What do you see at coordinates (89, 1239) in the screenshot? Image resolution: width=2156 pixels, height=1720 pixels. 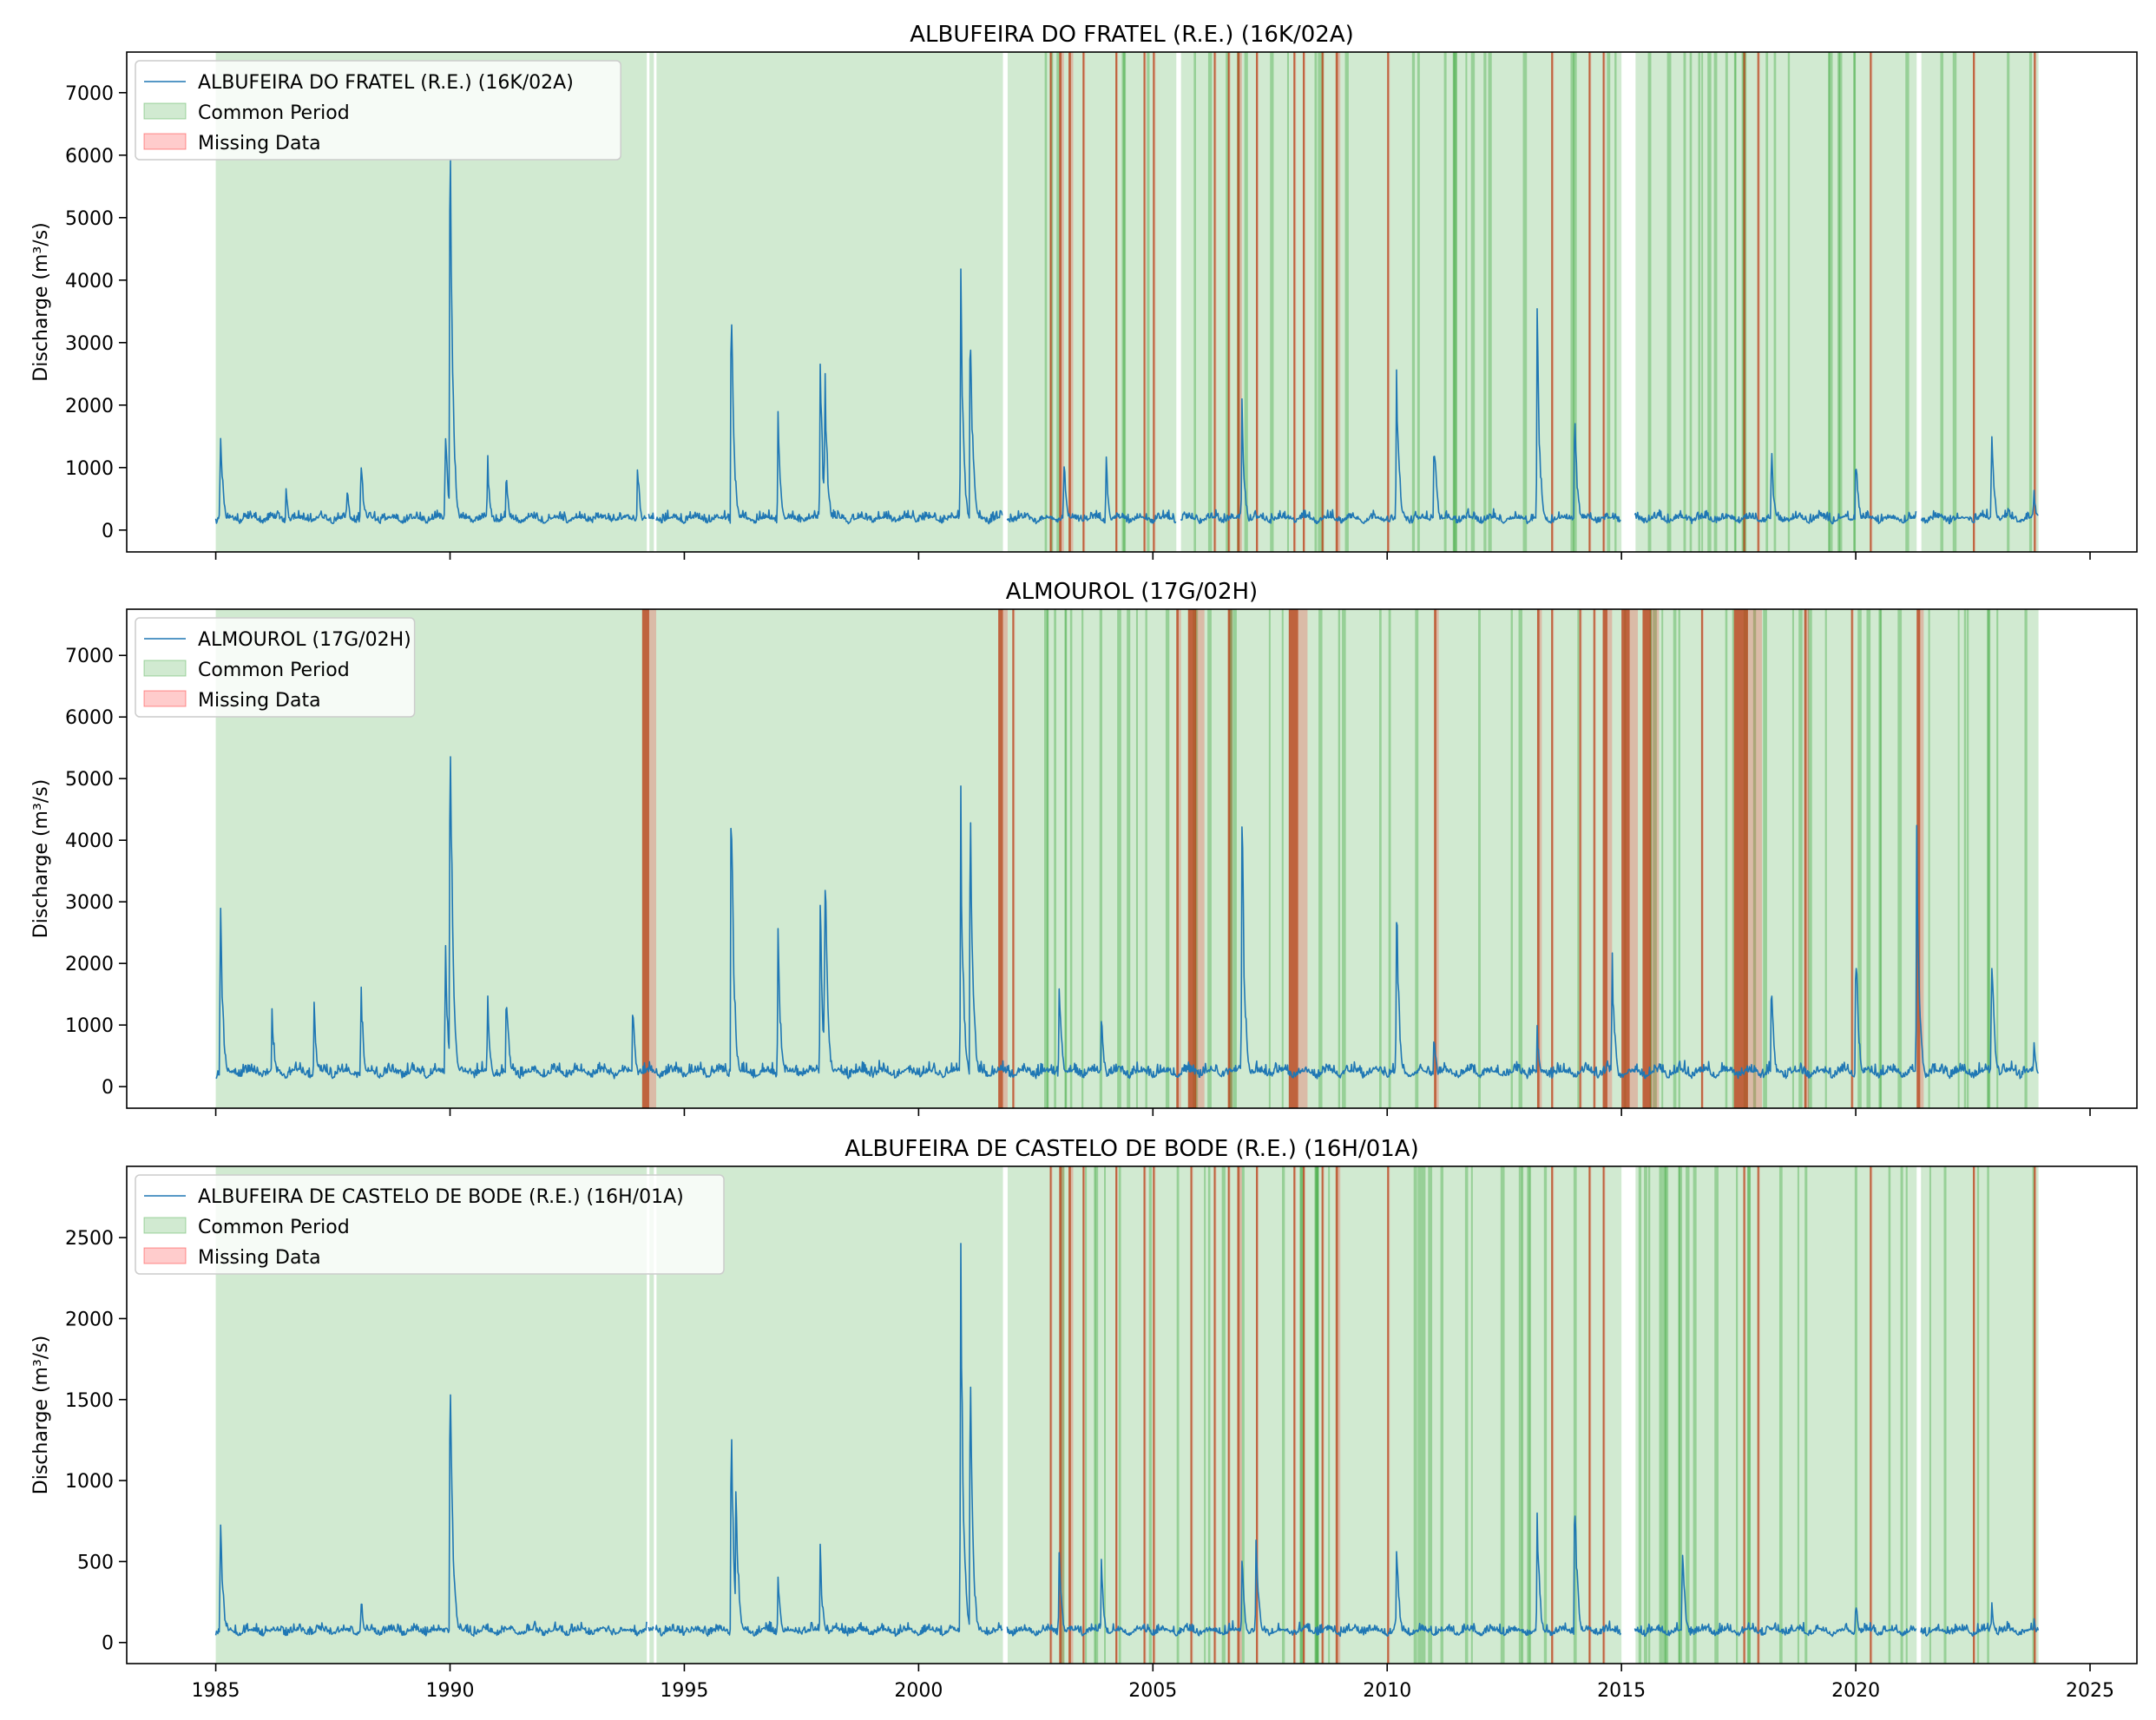 I see `y-tick-label: 2500` at bounding box center [89, 1239].